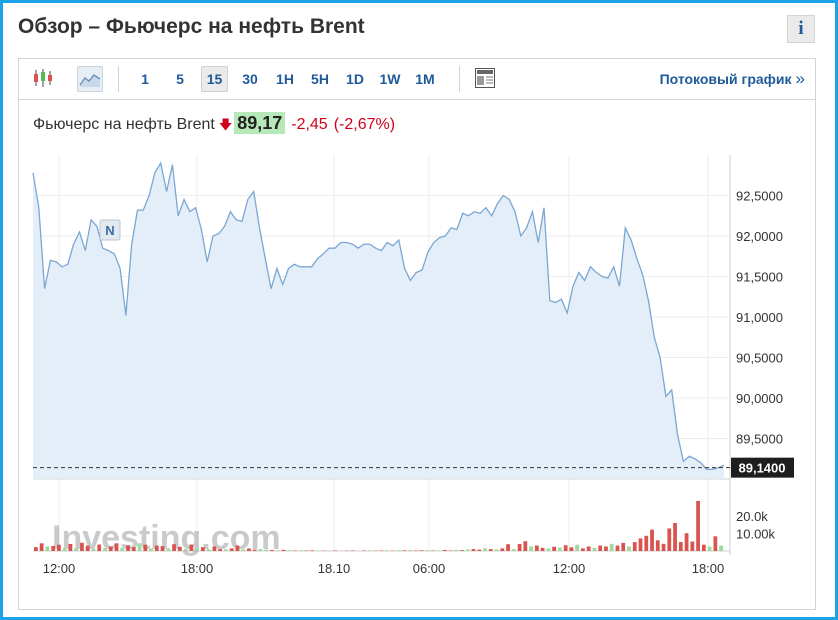 This screenshot has height=620, width=838. Describe the element at coordinates (214, 79) in the screenshot. I see `timeframe-15: 15` at that location.